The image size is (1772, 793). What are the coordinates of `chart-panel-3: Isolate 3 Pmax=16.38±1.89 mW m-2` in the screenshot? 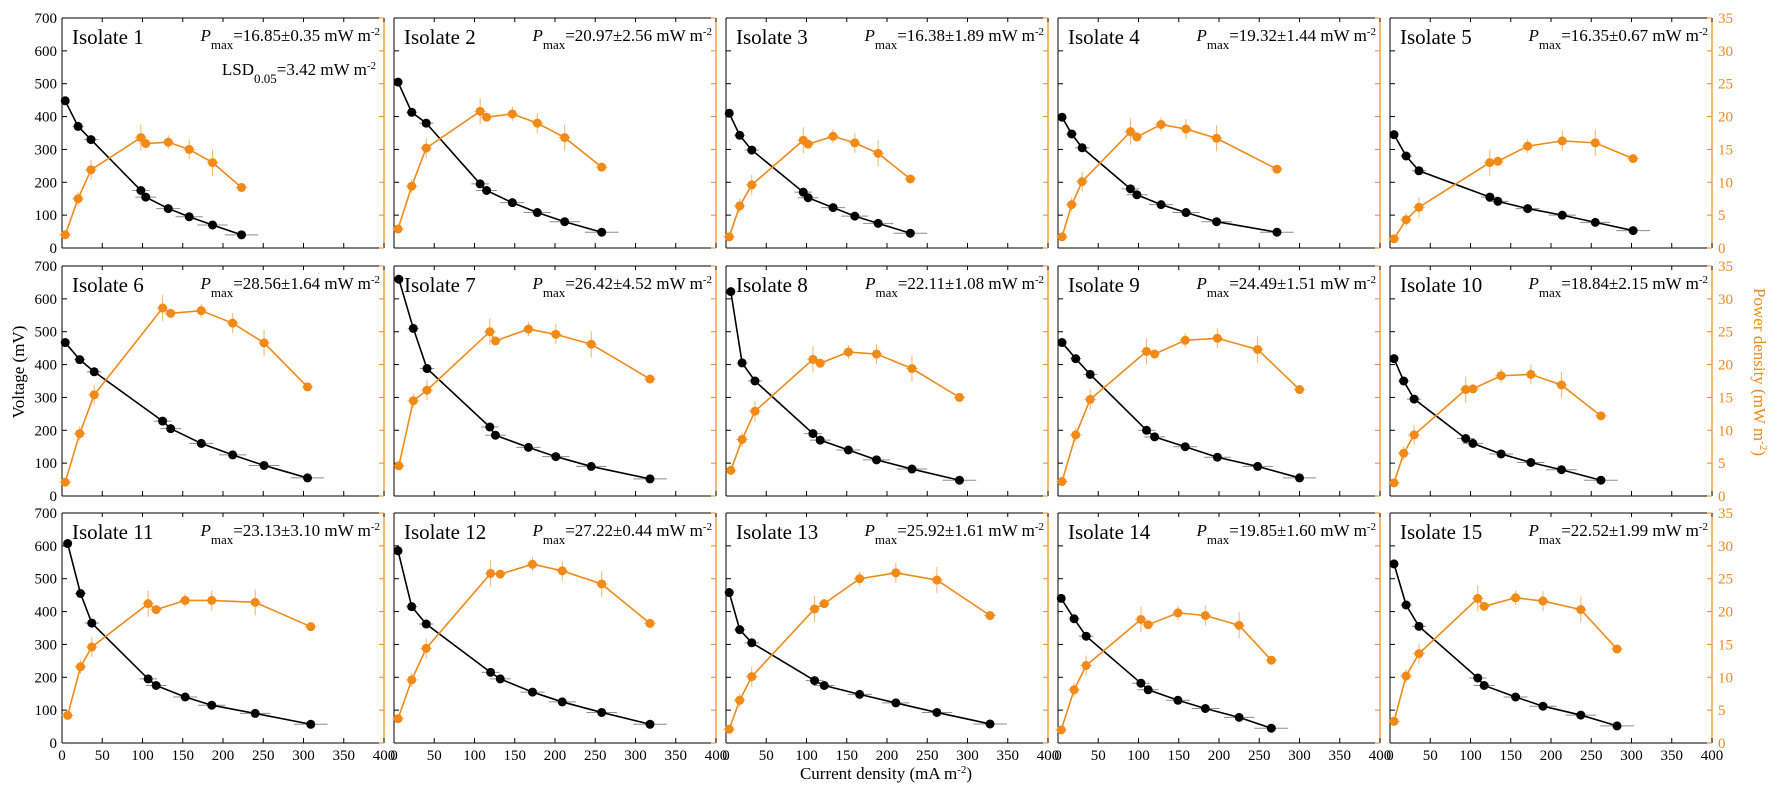 It's located at (886, 133).